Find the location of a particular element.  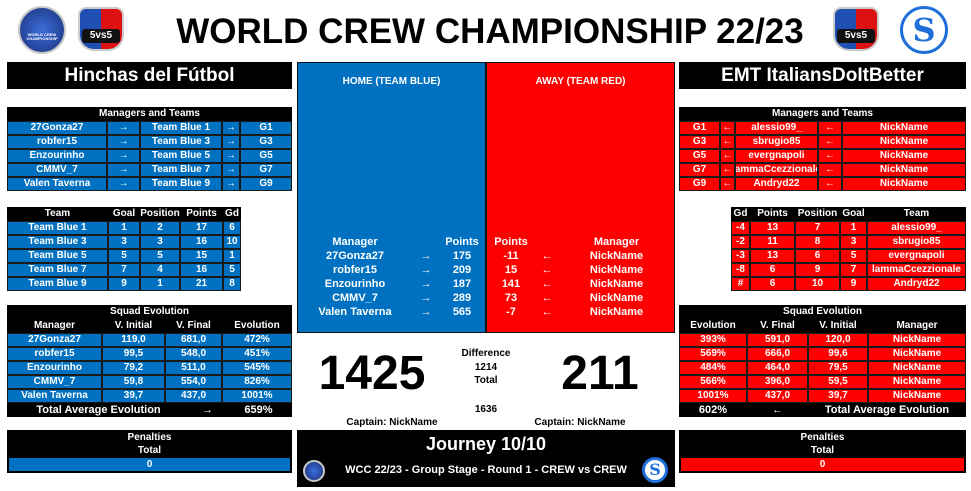

table-cell: G3 is located at coordinates (699, 142).